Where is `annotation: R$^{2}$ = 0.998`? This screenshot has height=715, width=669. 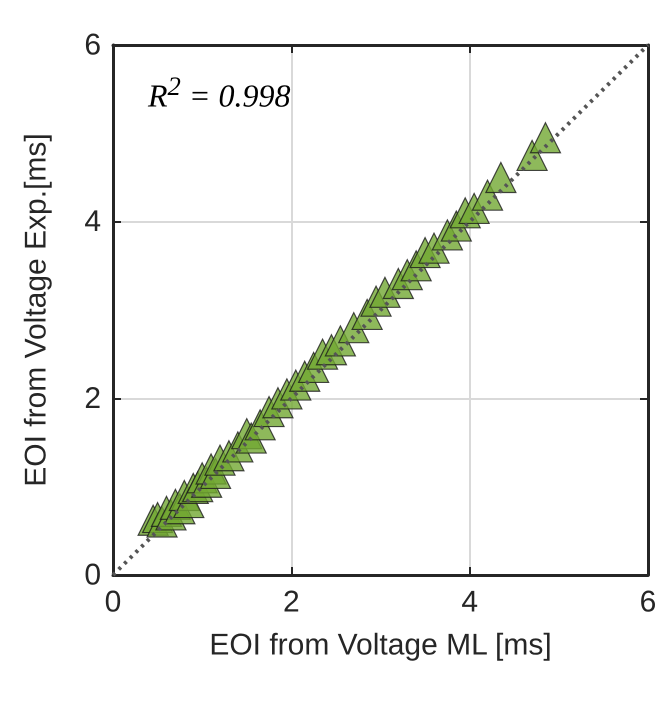
annotation: R$^{2}$ = 0.998 is located at coordinates (219, 93).